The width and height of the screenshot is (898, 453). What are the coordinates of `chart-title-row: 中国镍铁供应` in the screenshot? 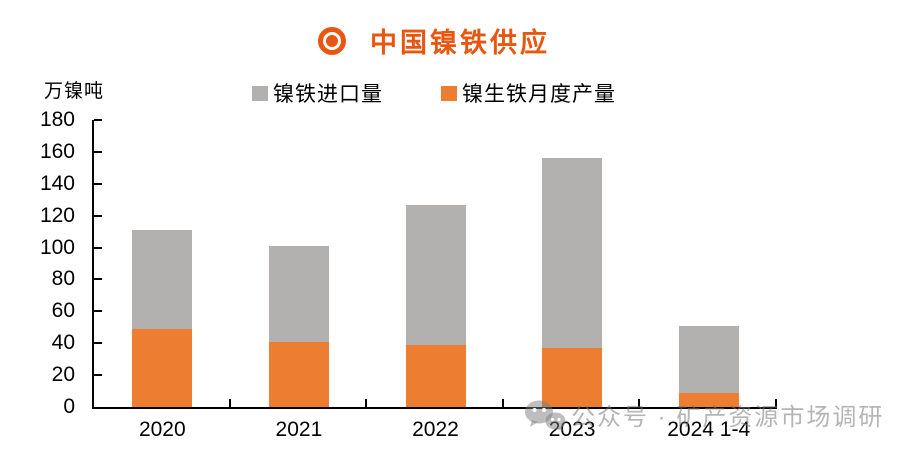 It's located at (434, 40).